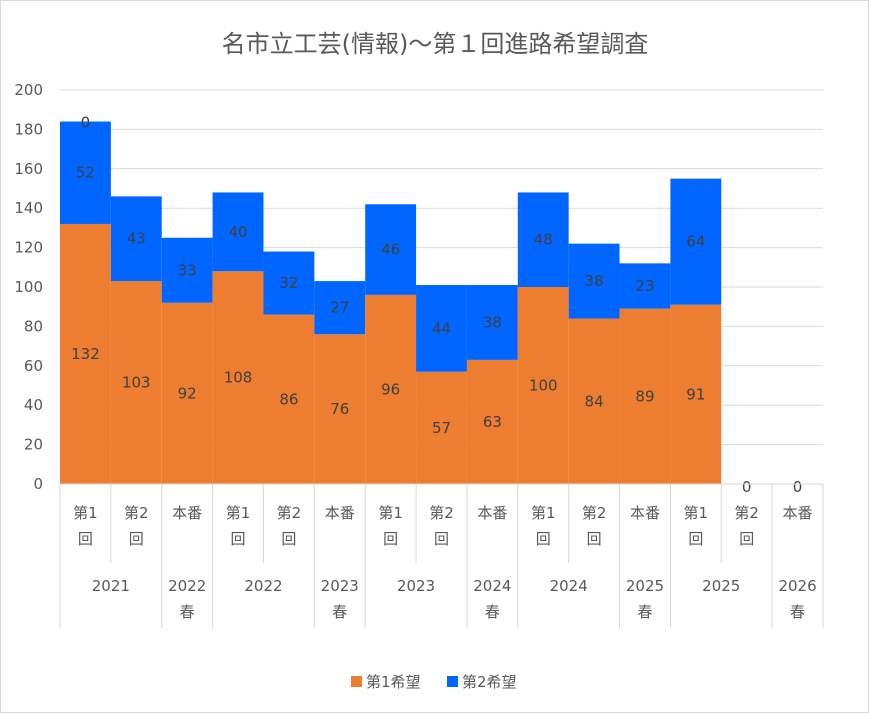  Describe the element at coordinates (452, 681) in the screenshot. I see `legend-swatch-second-choice` at that location.